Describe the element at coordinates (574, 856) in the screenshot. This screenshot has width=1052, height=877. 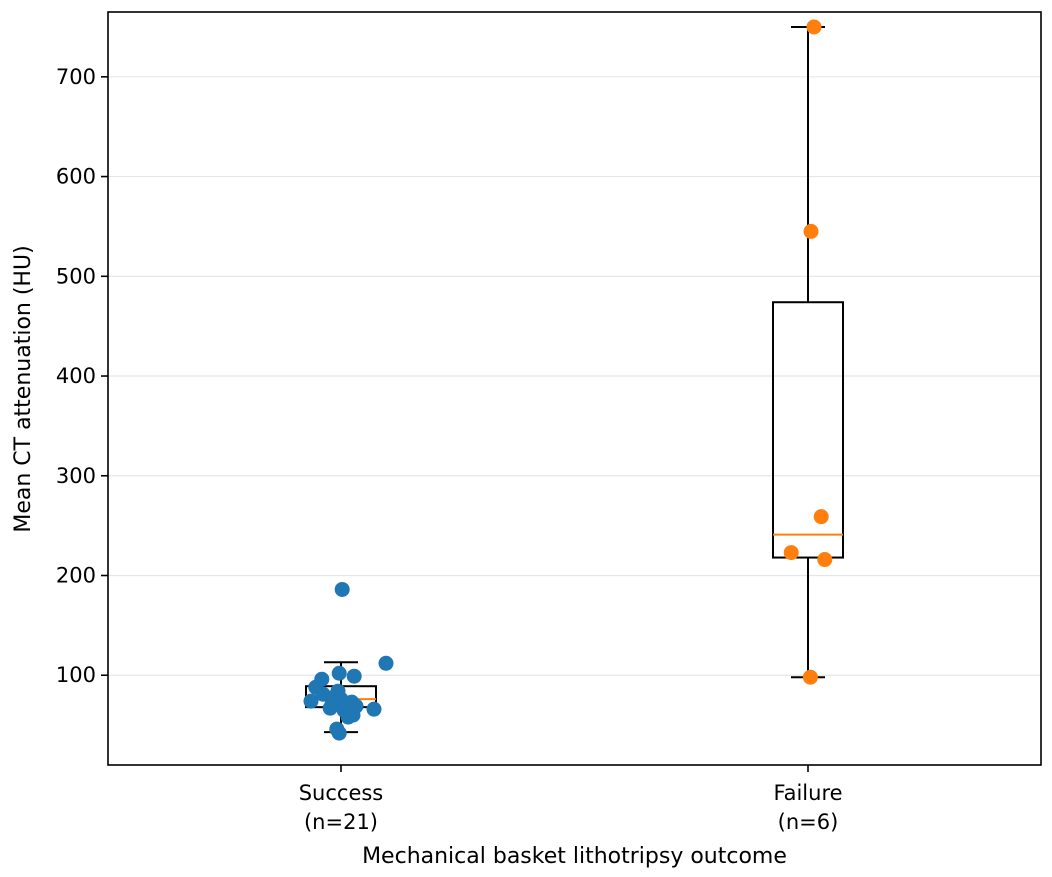
I see `x-axis-label: Mechanical basket lithotripsy outcome` at that location.